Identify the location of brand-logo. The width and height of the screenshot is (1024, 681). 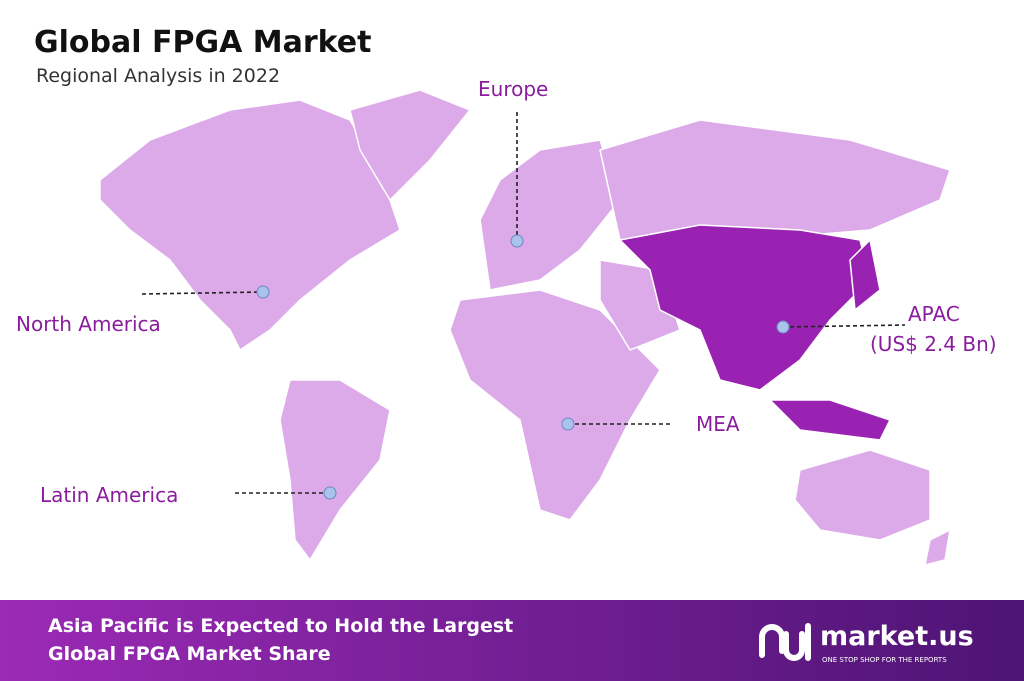
(785, 642).